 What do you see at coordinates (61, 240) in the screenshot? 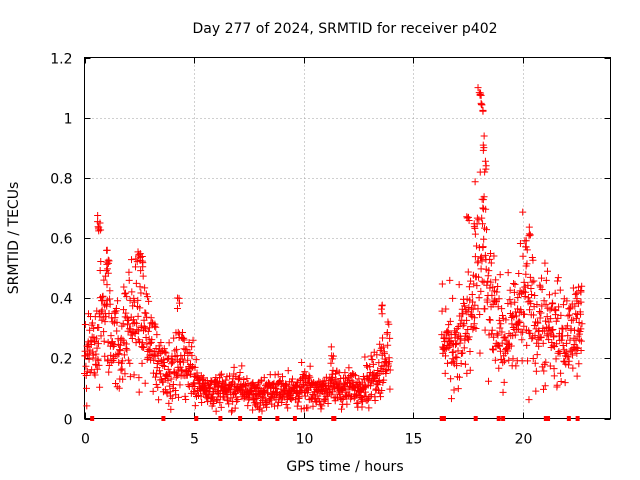
I see `y-tick-label: 0.6` at bounding box center [61, 240].